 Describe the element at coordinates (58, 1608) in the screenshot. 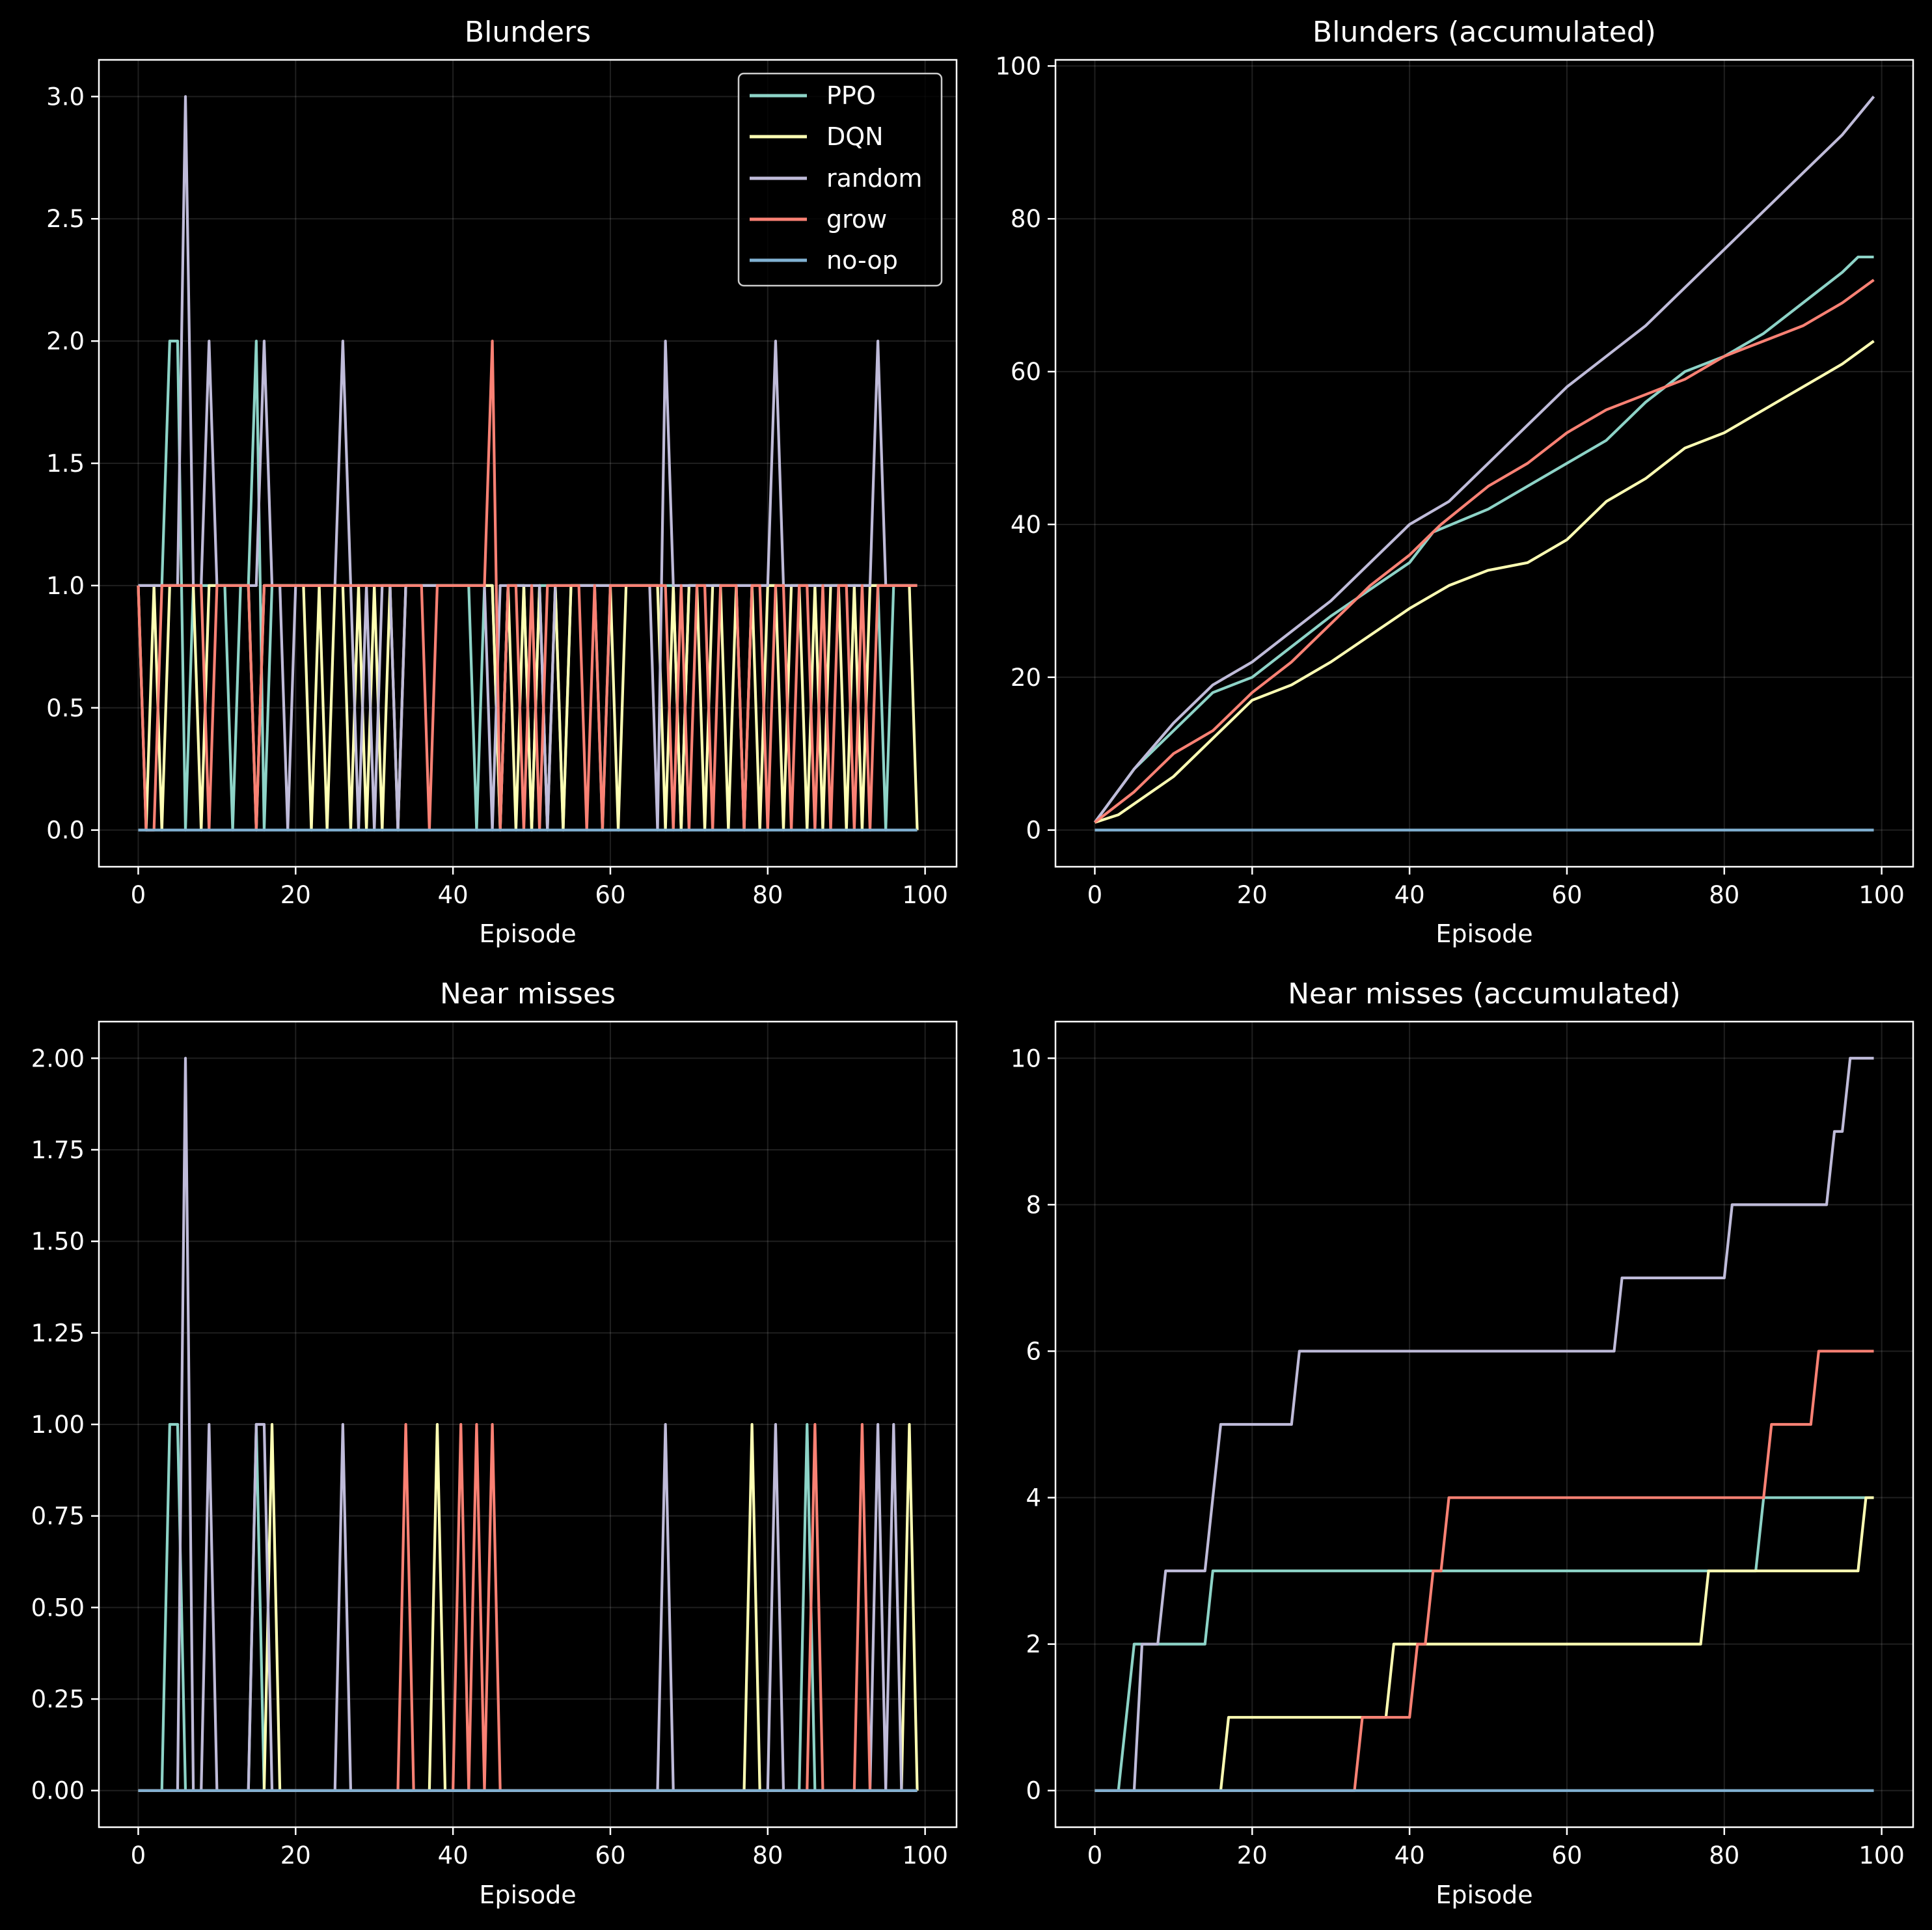

I see `y-tick-label-near-misses-2: 0.50` at that location.